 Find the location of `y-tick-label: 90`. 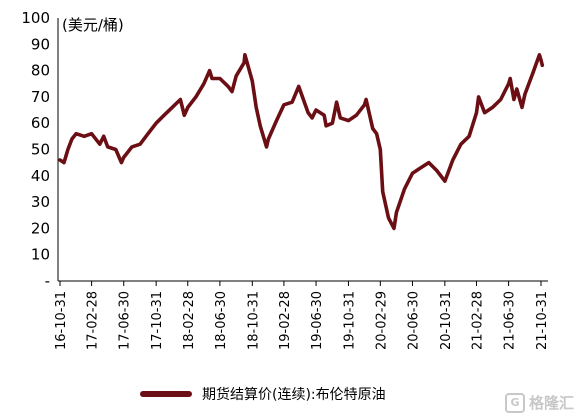

y-tick-label: 90 is located at coordinates (40, 44).